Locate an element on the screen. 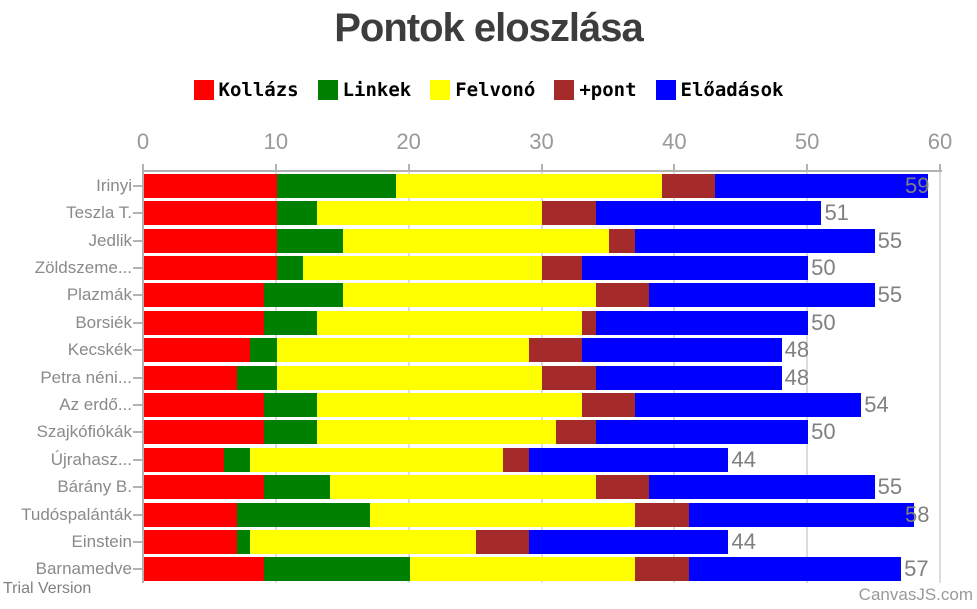  legend-item-1: Kollázs is located at coordinates (246, 90).